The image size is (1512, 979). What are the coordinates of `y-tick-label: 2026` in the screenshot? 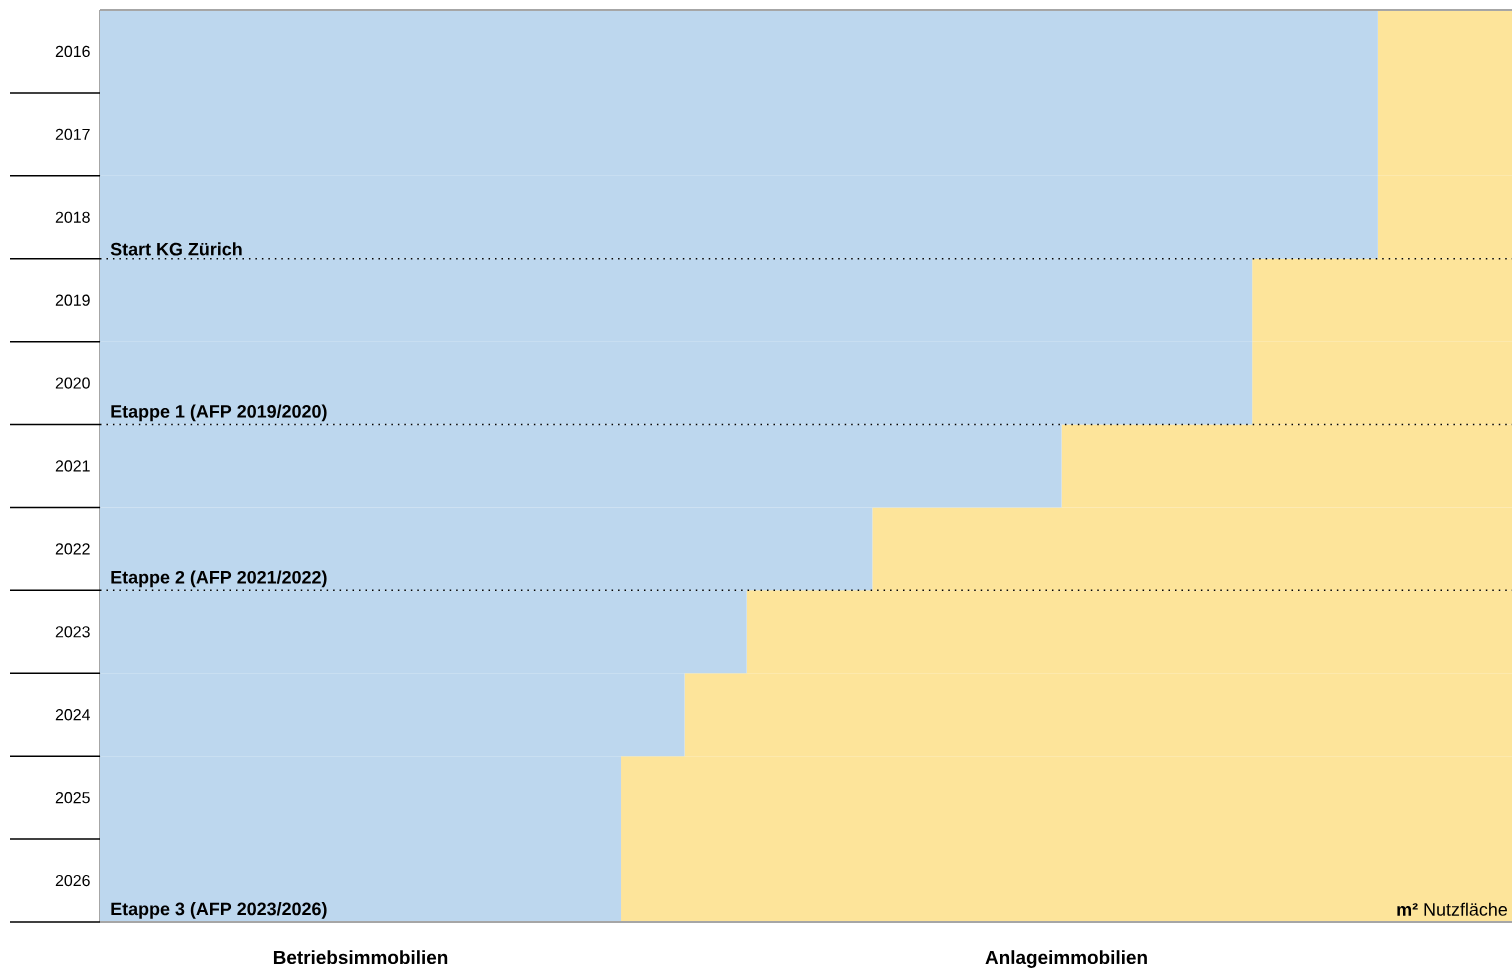 It's located at (72, 880).